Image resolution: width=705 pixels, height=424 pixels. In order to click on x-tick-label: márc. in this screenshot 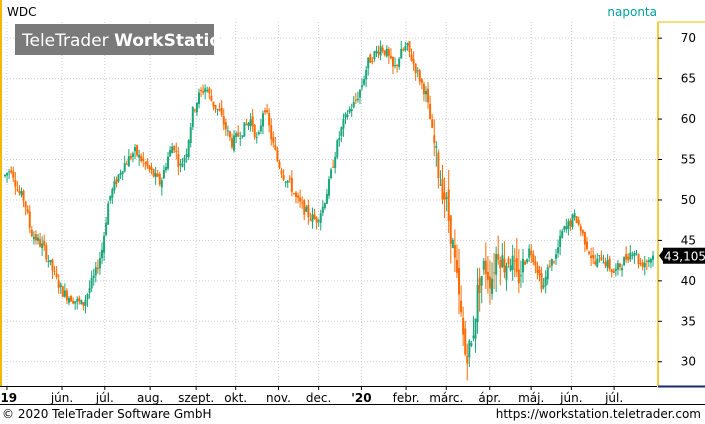, I will do `click(446, 398)`.